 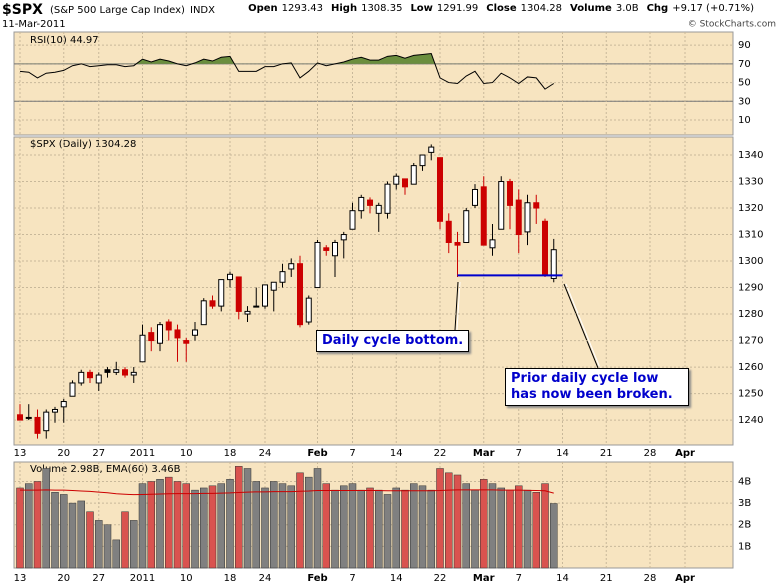 What do you see at coordinates (344, 8) in the screenshot?
I see `quote-label: High` at bounding box center [344, 8].